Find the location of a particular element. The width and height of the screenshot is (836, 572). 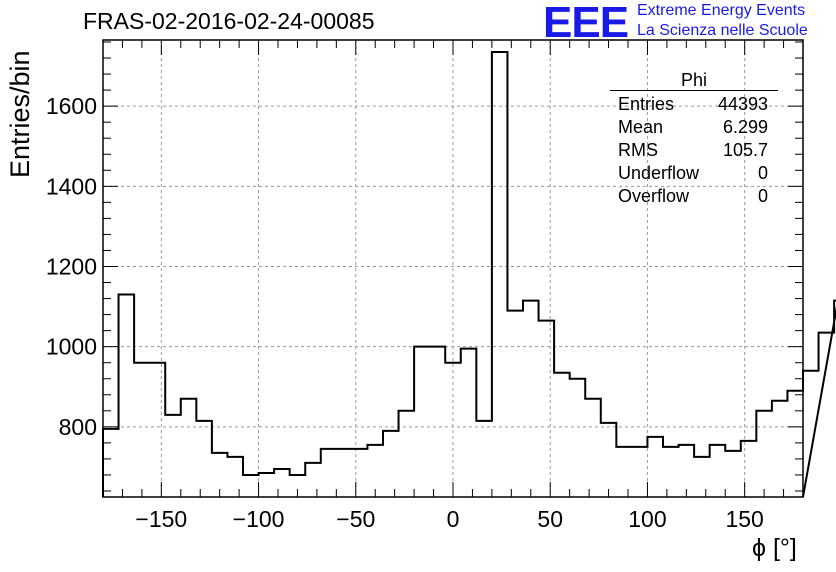

stats-label: Overflow is located at coordinates (654, 196).